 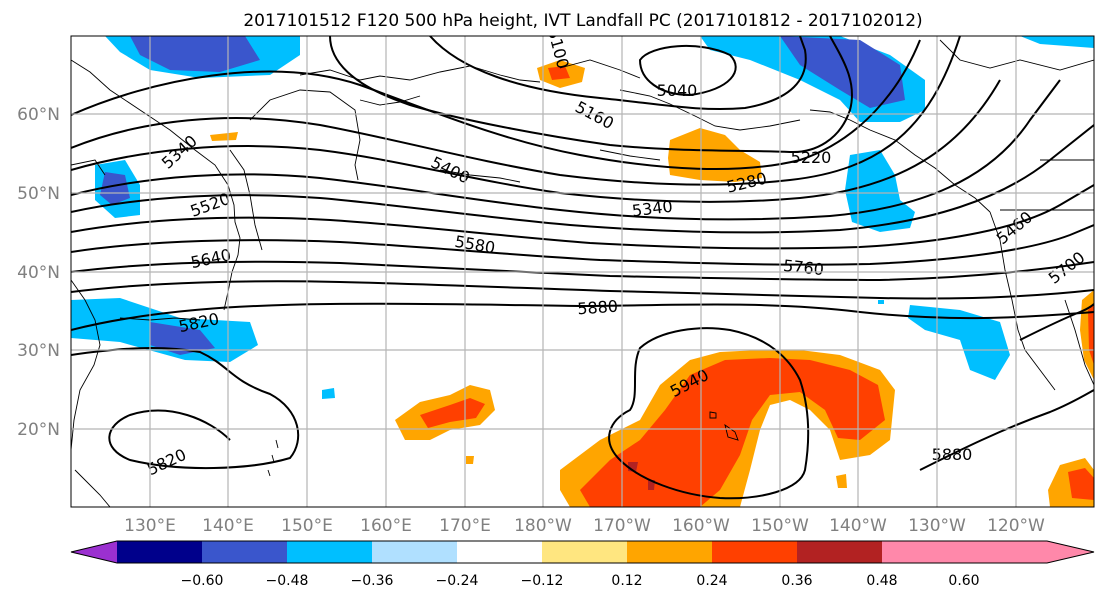 What do you see at coordinates (963, 581) in the screenshot?
I see `colorbar-tick: 0.60` at bounding box center [963, 581].